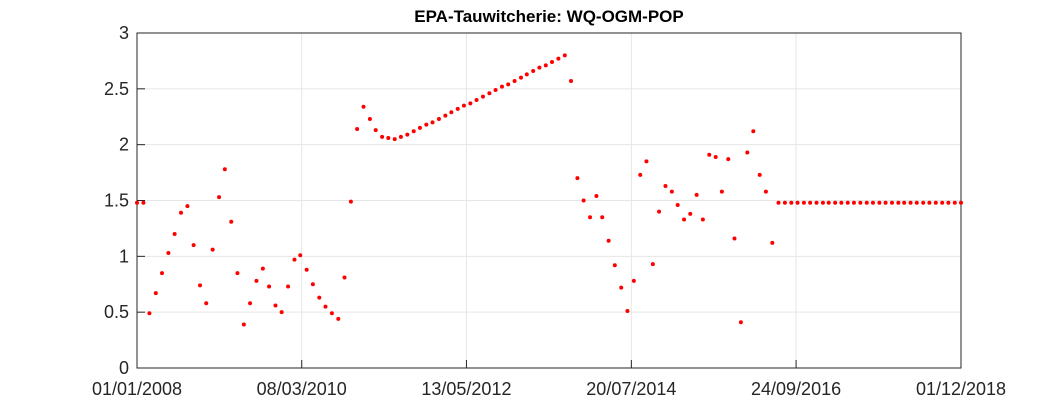 This screenshot has width=1063, height=413. Describe the element at coordinates (631, 389) in the screenshot. I see `x-tick-label: 20/07/2014` at that location.